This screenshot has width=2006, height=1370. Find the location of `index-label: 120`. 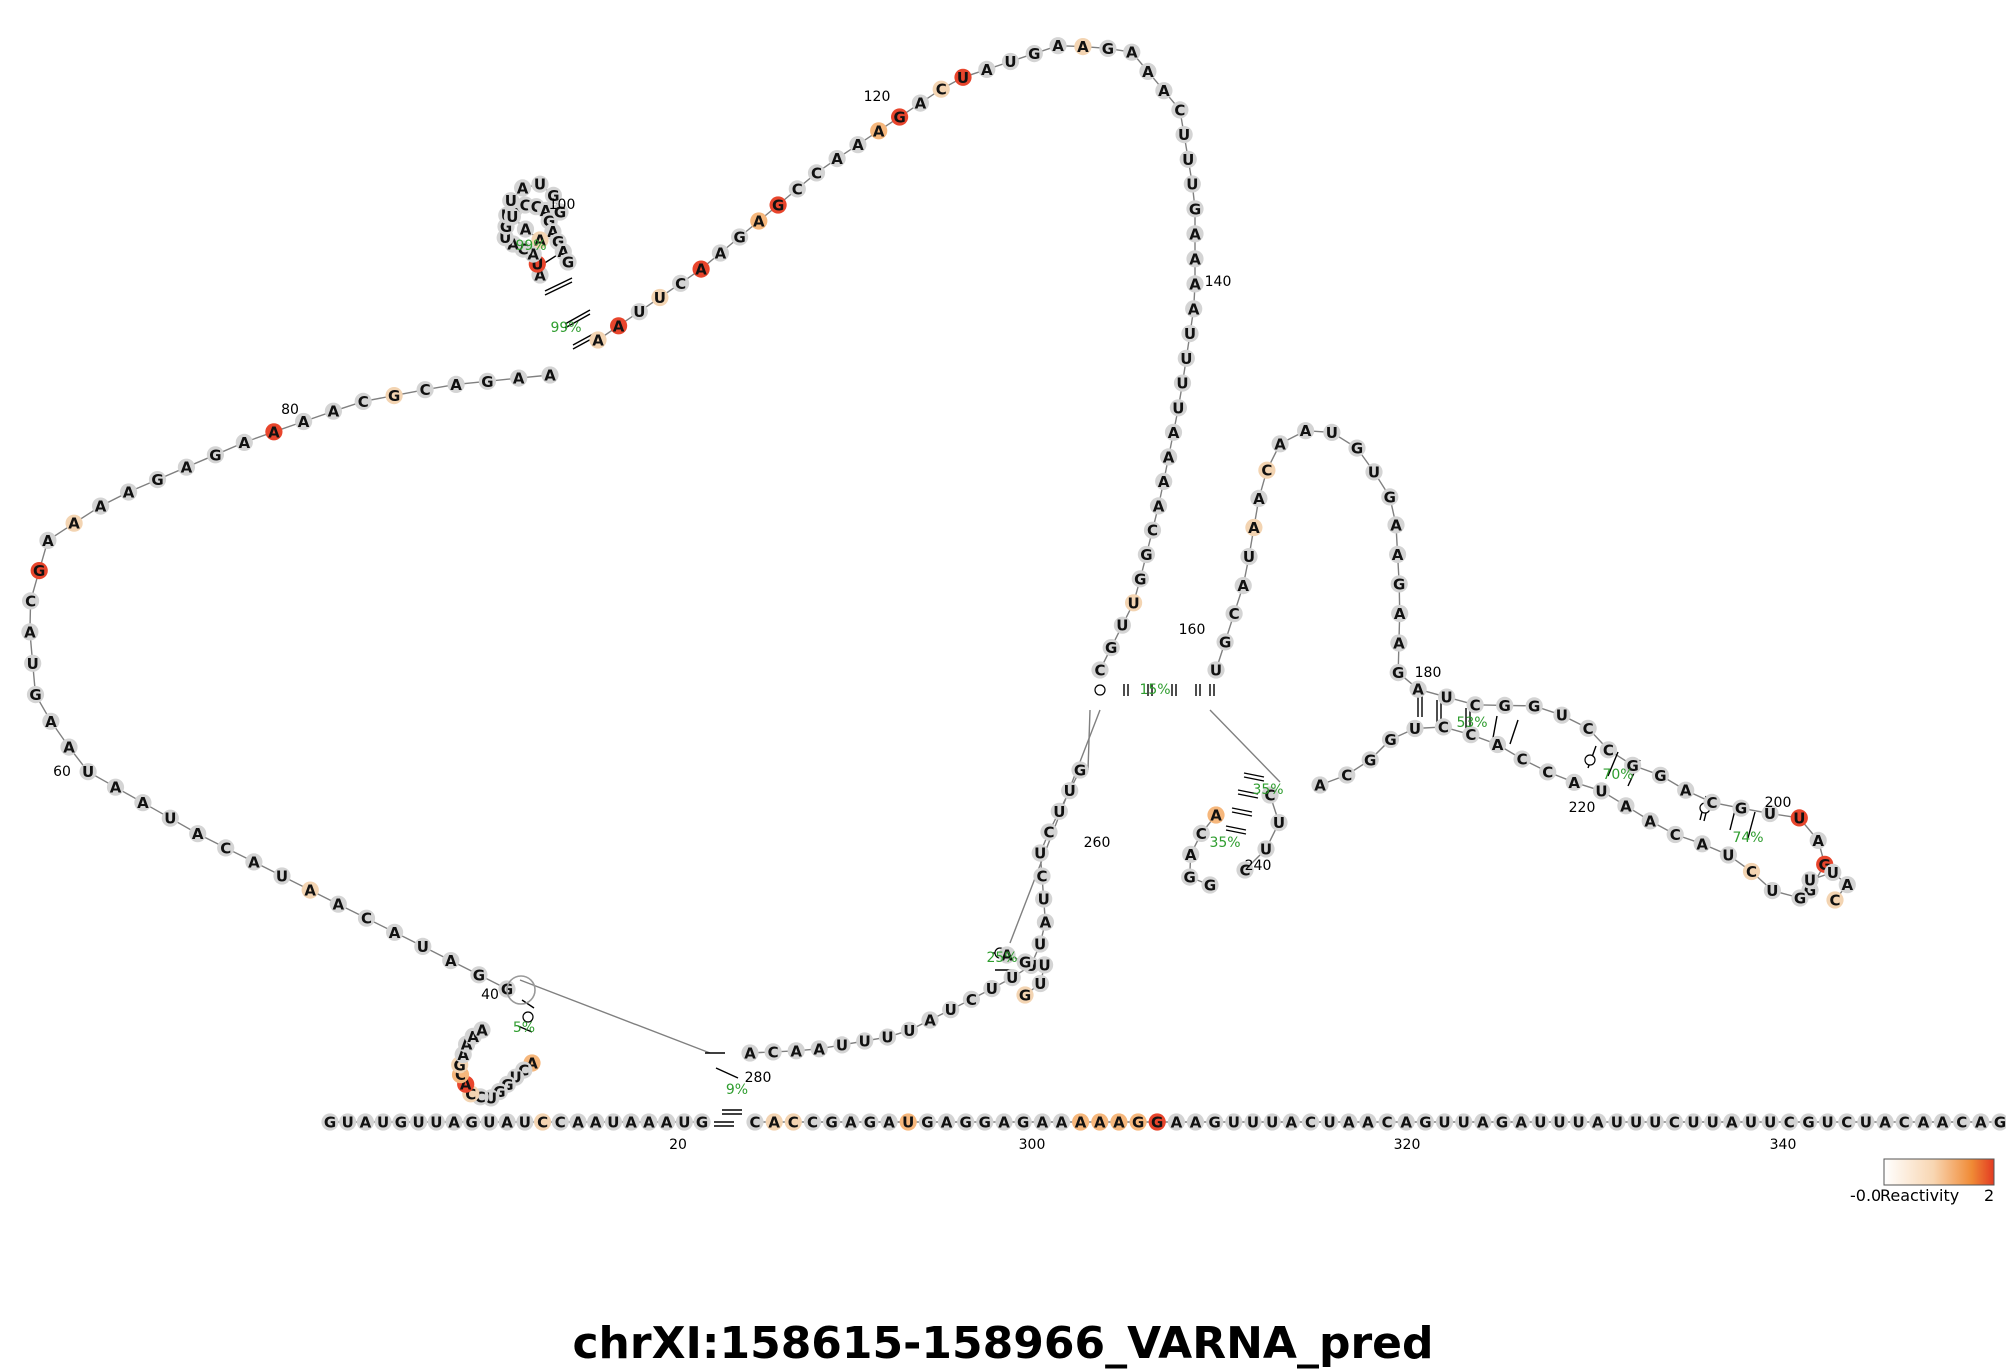

index-label: 120 is located at coordinates (877, 97).